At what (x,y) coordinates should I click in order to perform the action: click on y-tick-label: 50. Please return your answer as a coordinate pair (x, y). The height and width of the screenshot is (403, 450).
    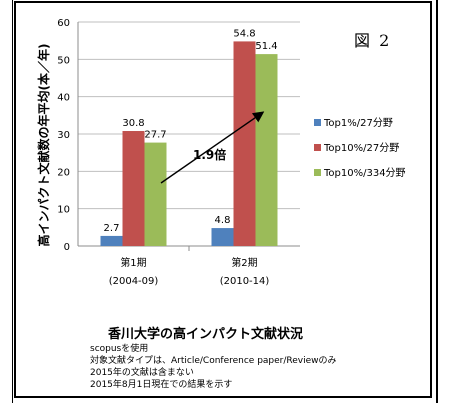
    Looking at the image, I should click on (63, 60).